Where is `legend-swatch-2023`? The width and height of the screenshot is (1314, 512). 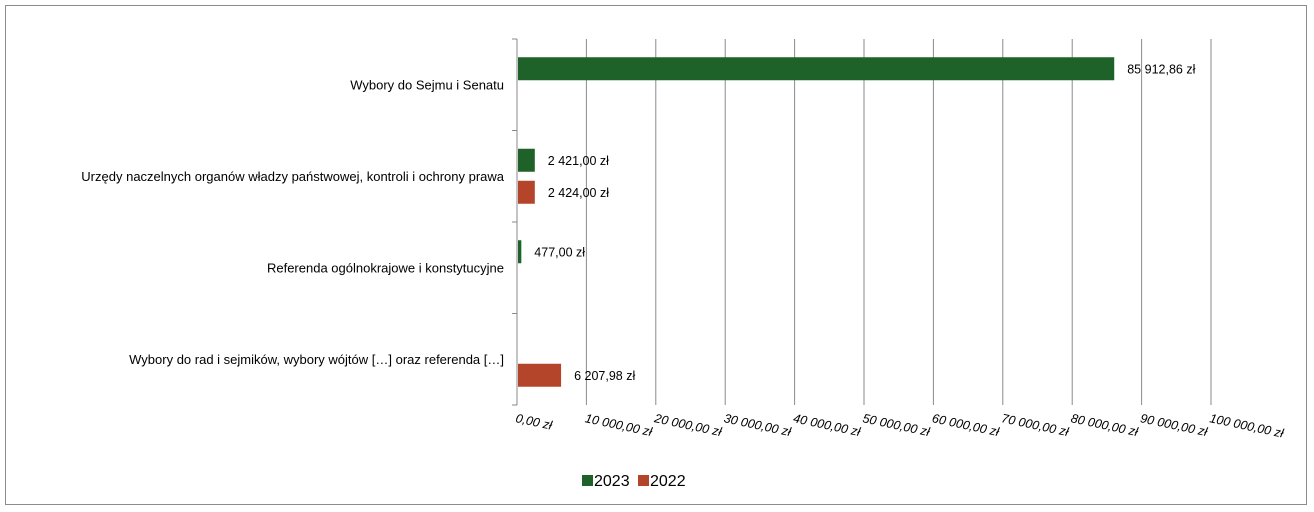
legend-swatch-2023 is located at coordinates (587, 480).